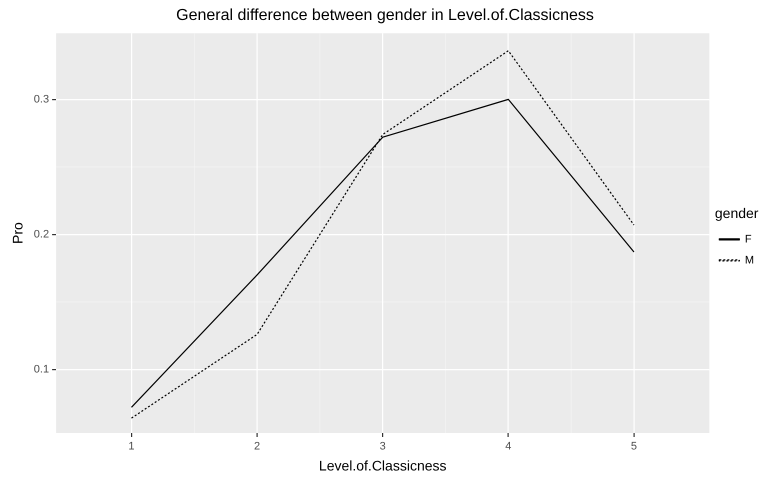  What do you see at coordinates (17, 233) in the screenshot?
I see `y-axis-title: Pro` at bounding box center [17, 233].